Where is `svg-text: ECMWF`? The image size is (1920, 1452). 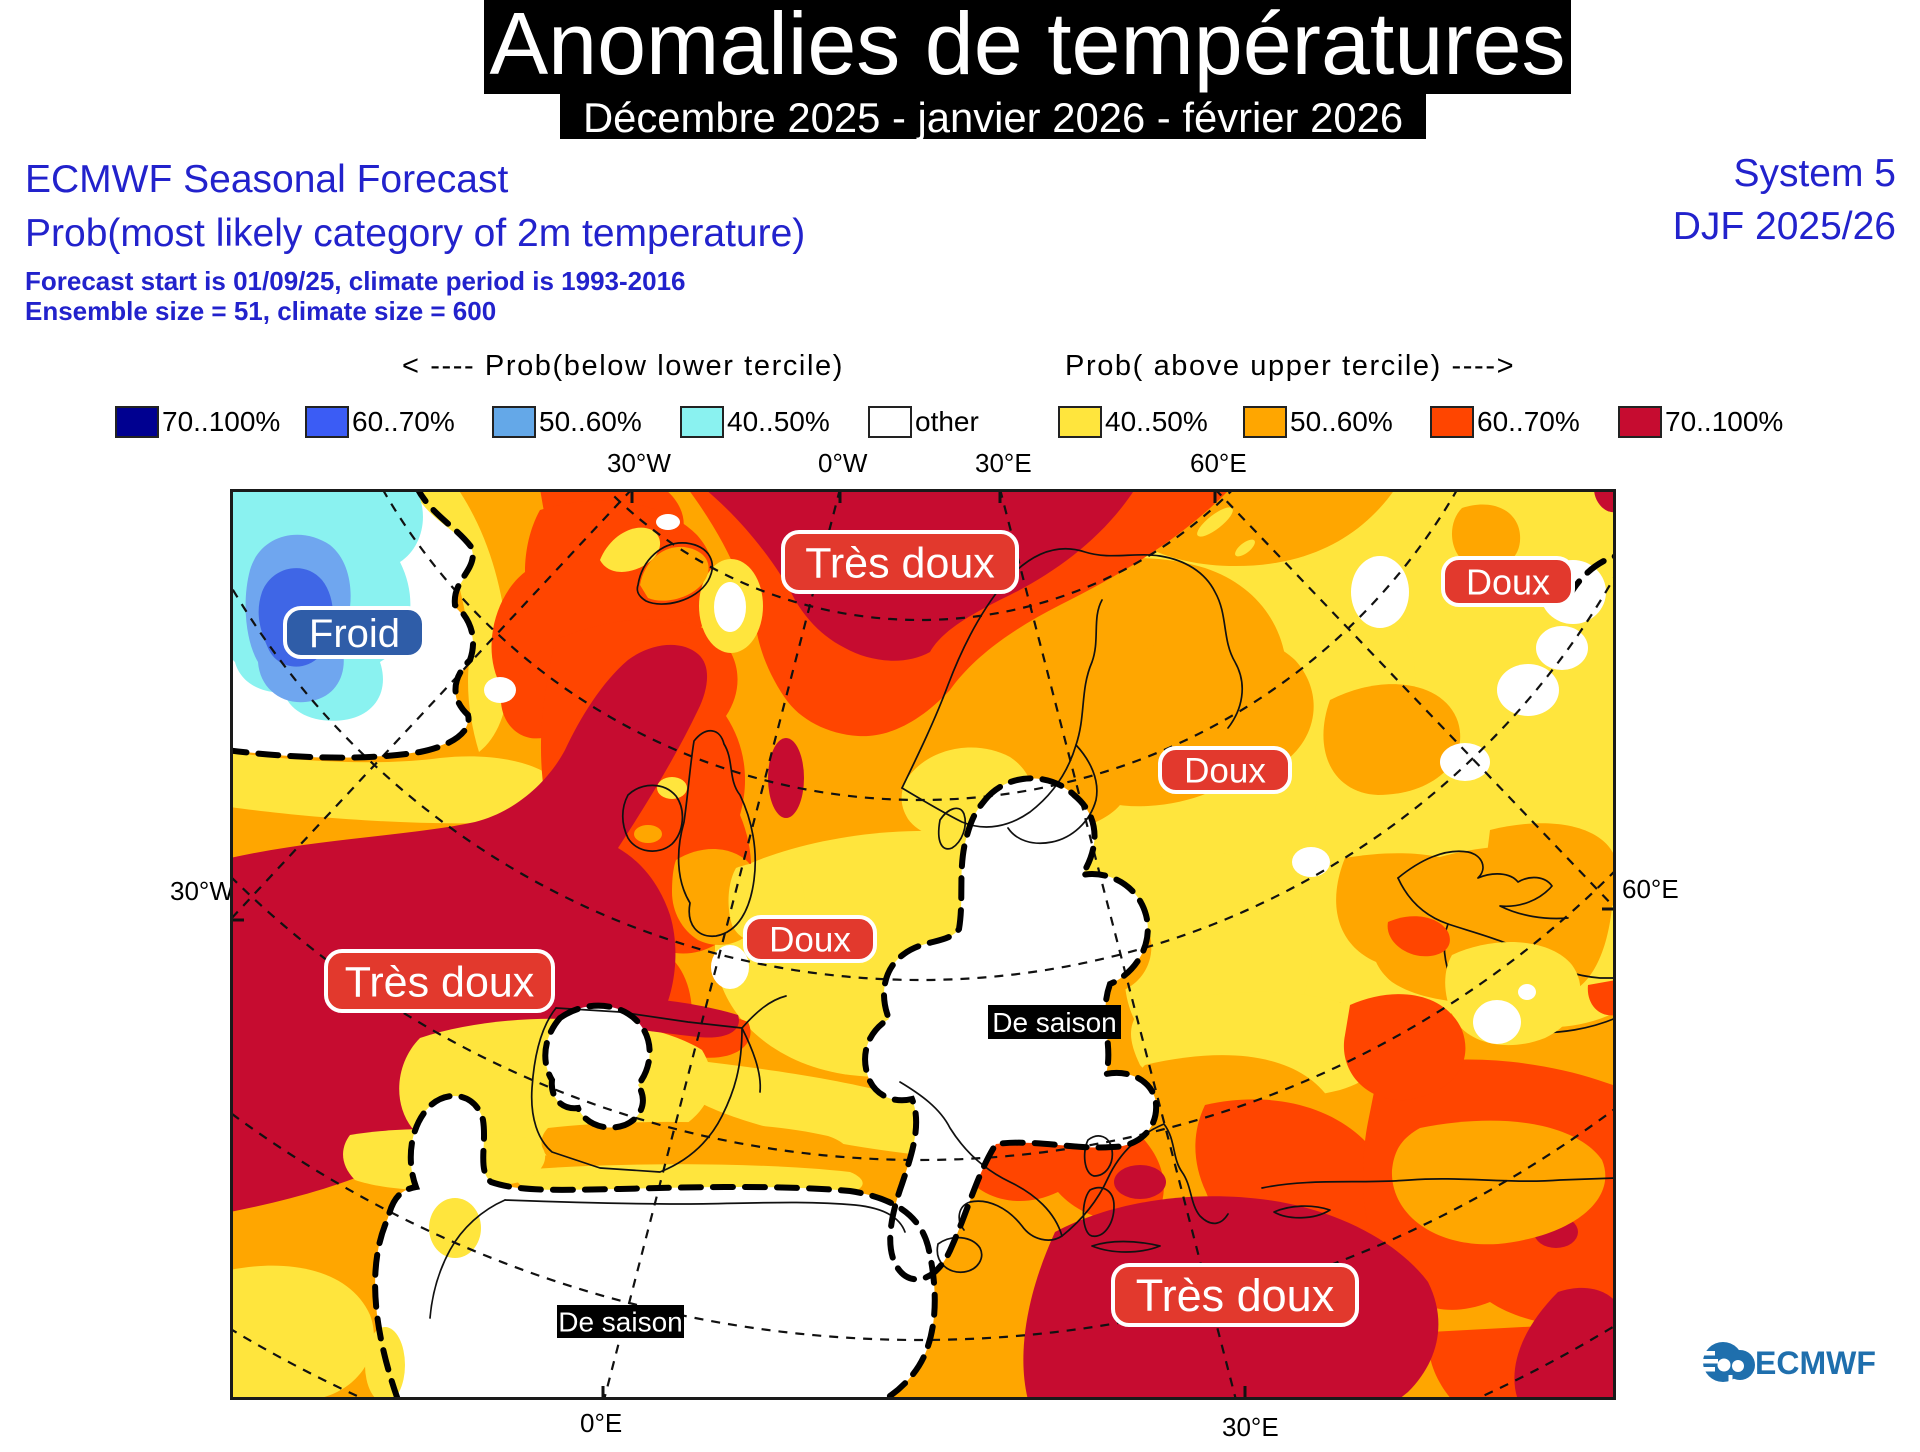
svg-text: ECMWF is located at coordinates (1815, 1363).